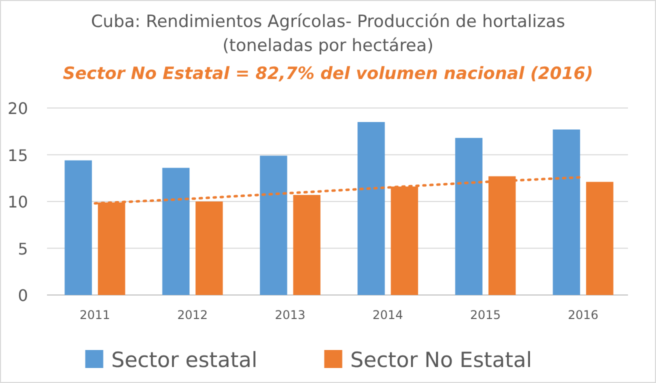 The width and height of the screenshot is (656, 383). What do you see at coordinates (388, 315) in the screenshot?
I see `x-tick-label: 2014` at bounding box center [388, 315].